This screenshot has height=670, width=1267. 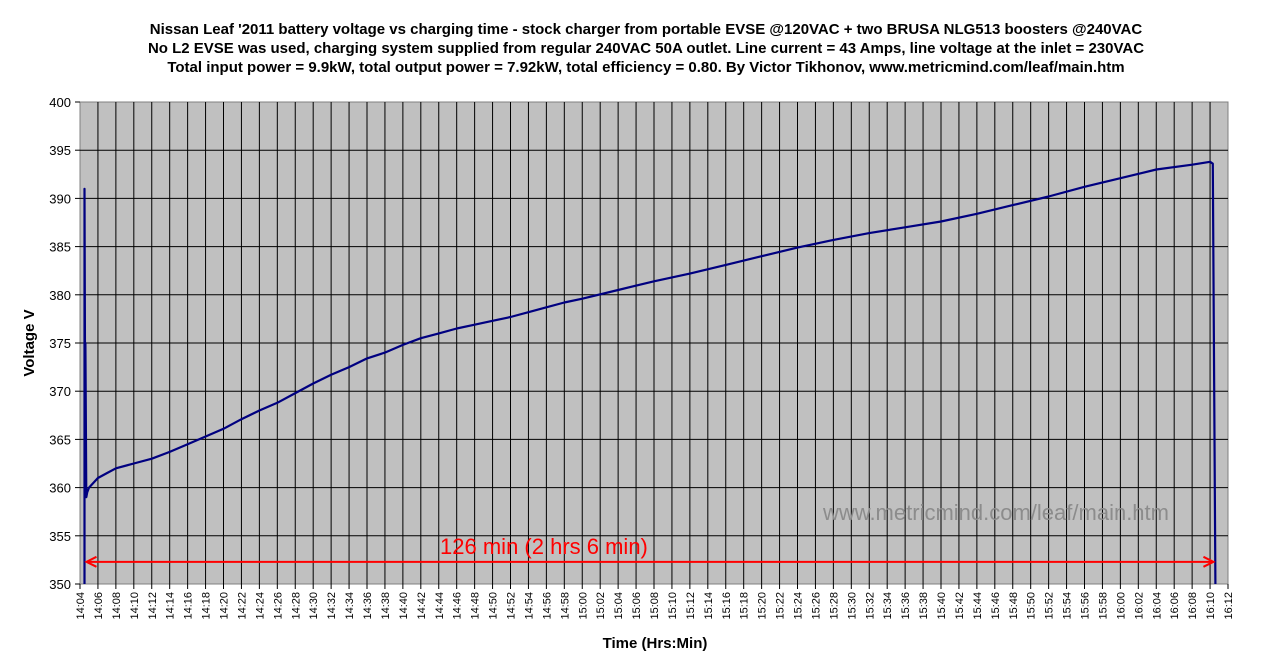 What do you see at coordinates (332, 606) in the screenshot?
I see `x-tick-label: 14:32` at bounding box center [332, 606].